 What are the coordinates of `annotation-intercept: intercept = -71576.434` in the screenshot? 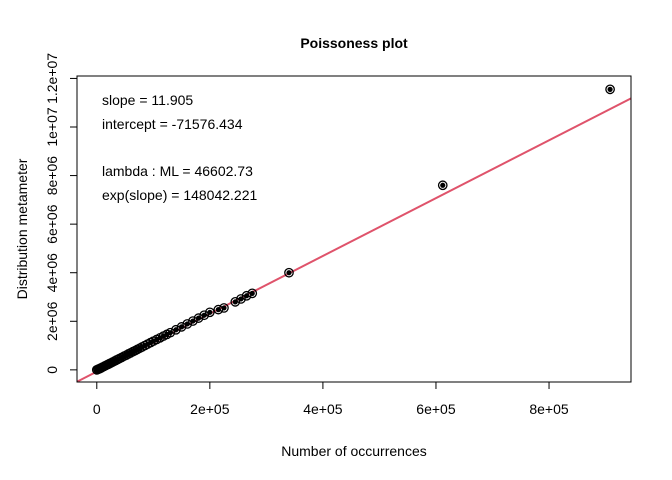 It's located at (172, 124).